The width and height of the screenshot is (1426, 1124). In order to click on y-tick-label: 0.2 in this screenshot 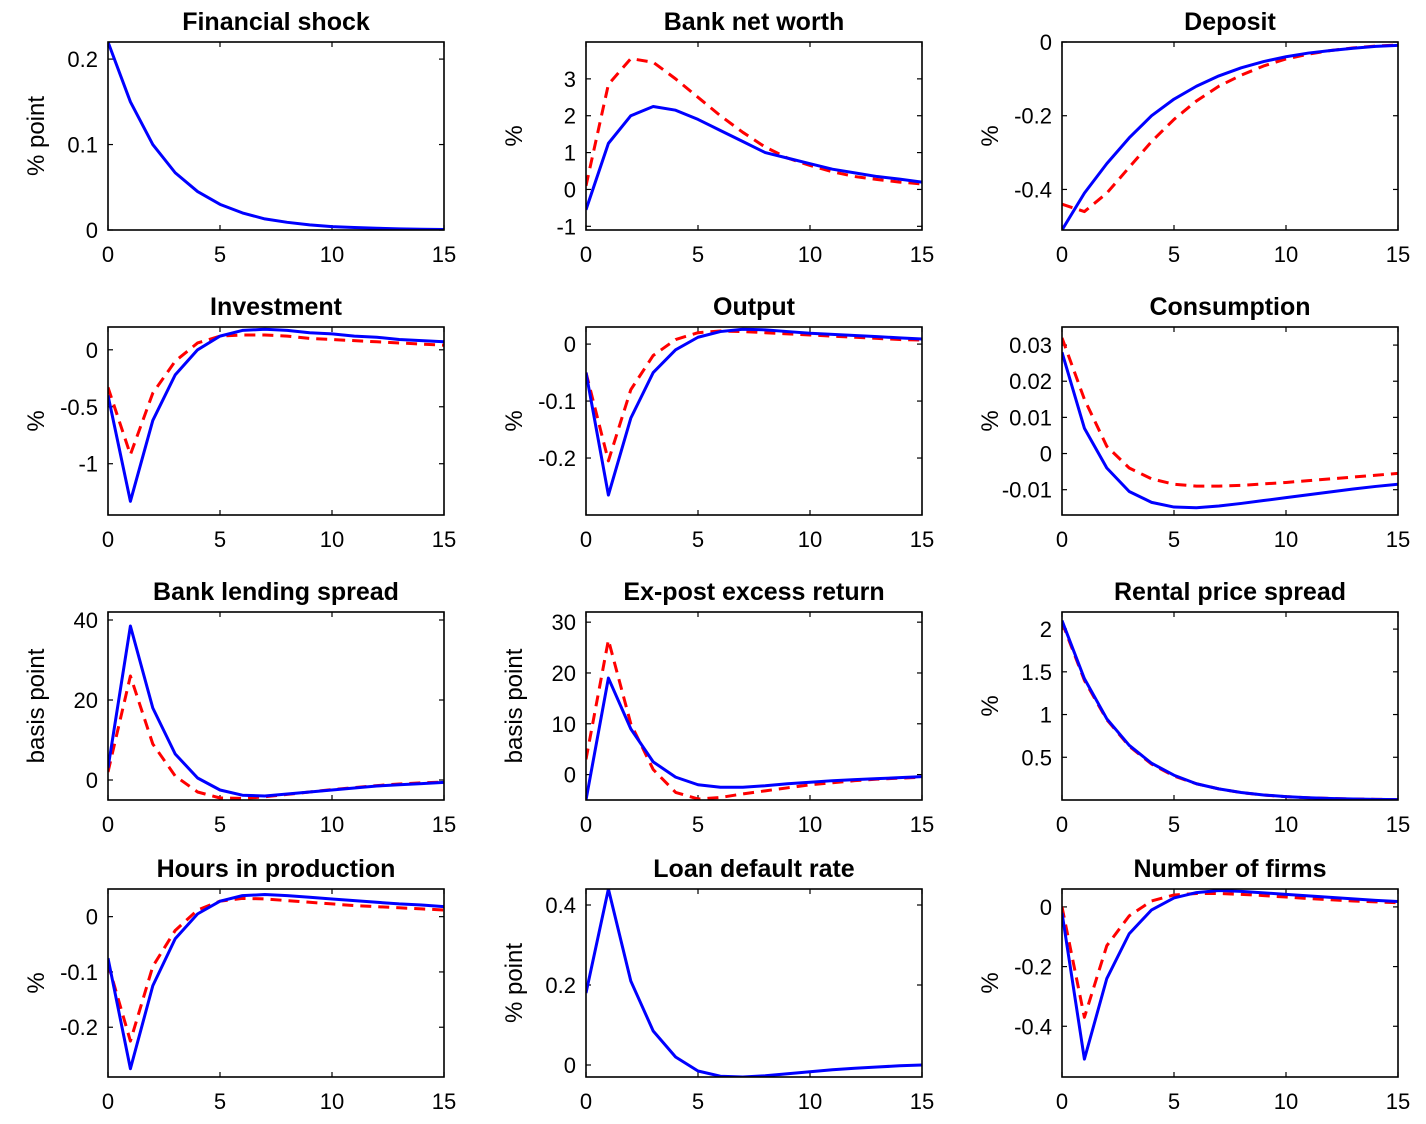, I will do `click(82, 59)`.